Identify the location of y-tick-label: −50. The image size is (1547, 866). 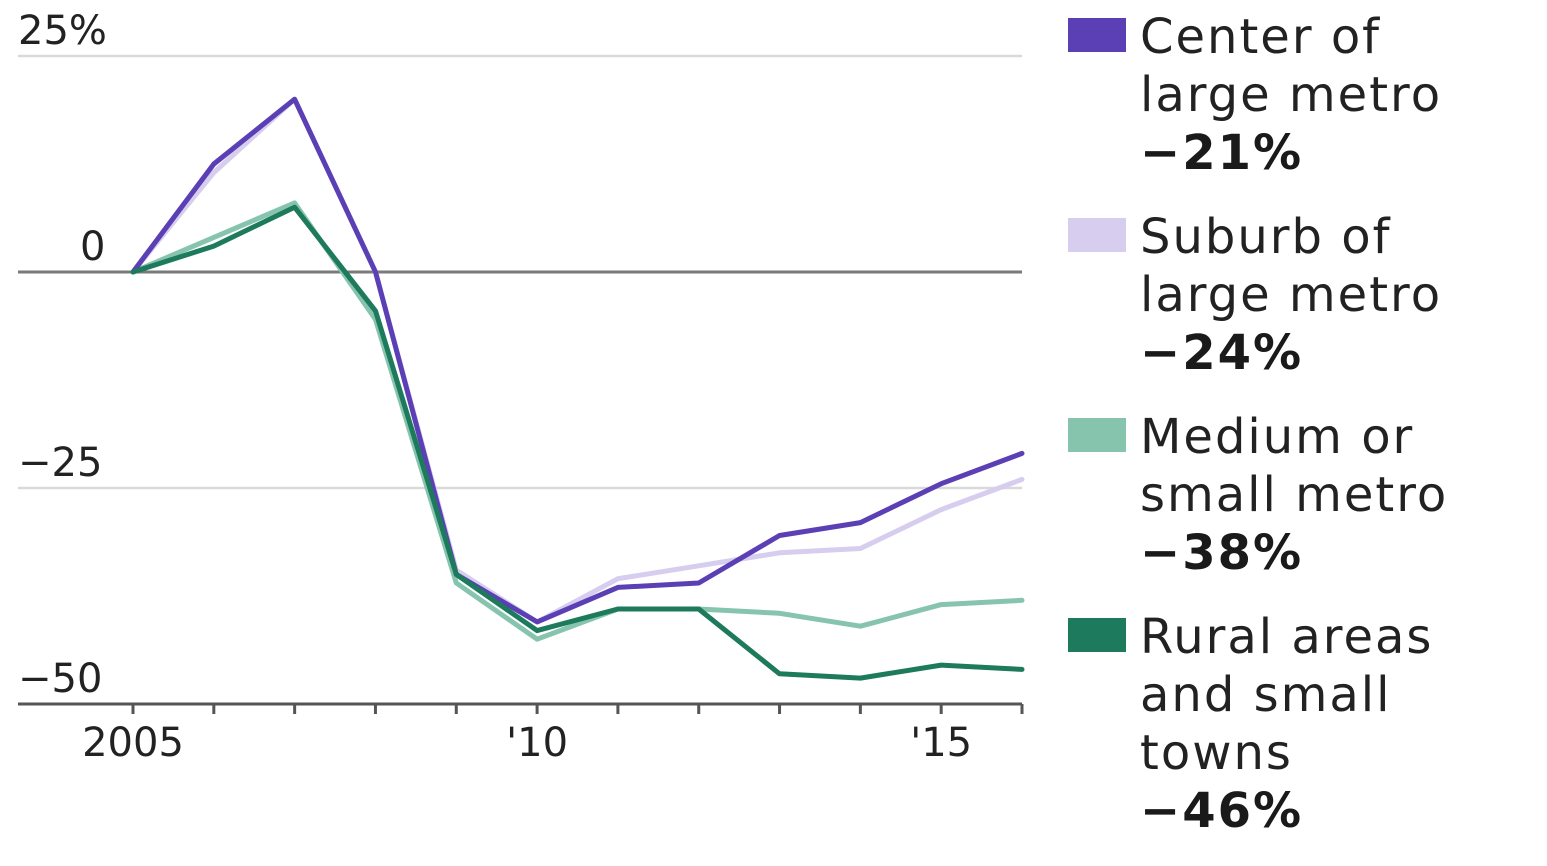
(60, 679).